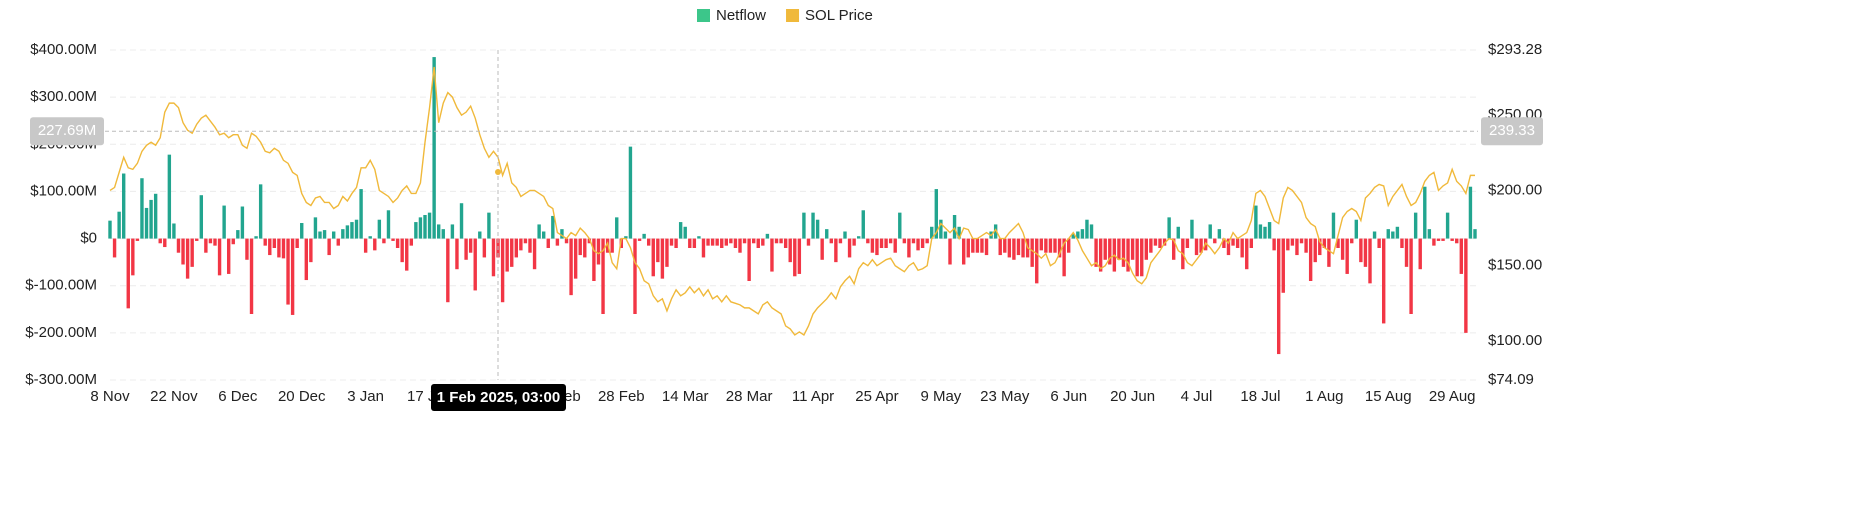 This screenshot has height=525, width=1852. I want to click on y-tick-label: $-300.00M, so click(61, 379).